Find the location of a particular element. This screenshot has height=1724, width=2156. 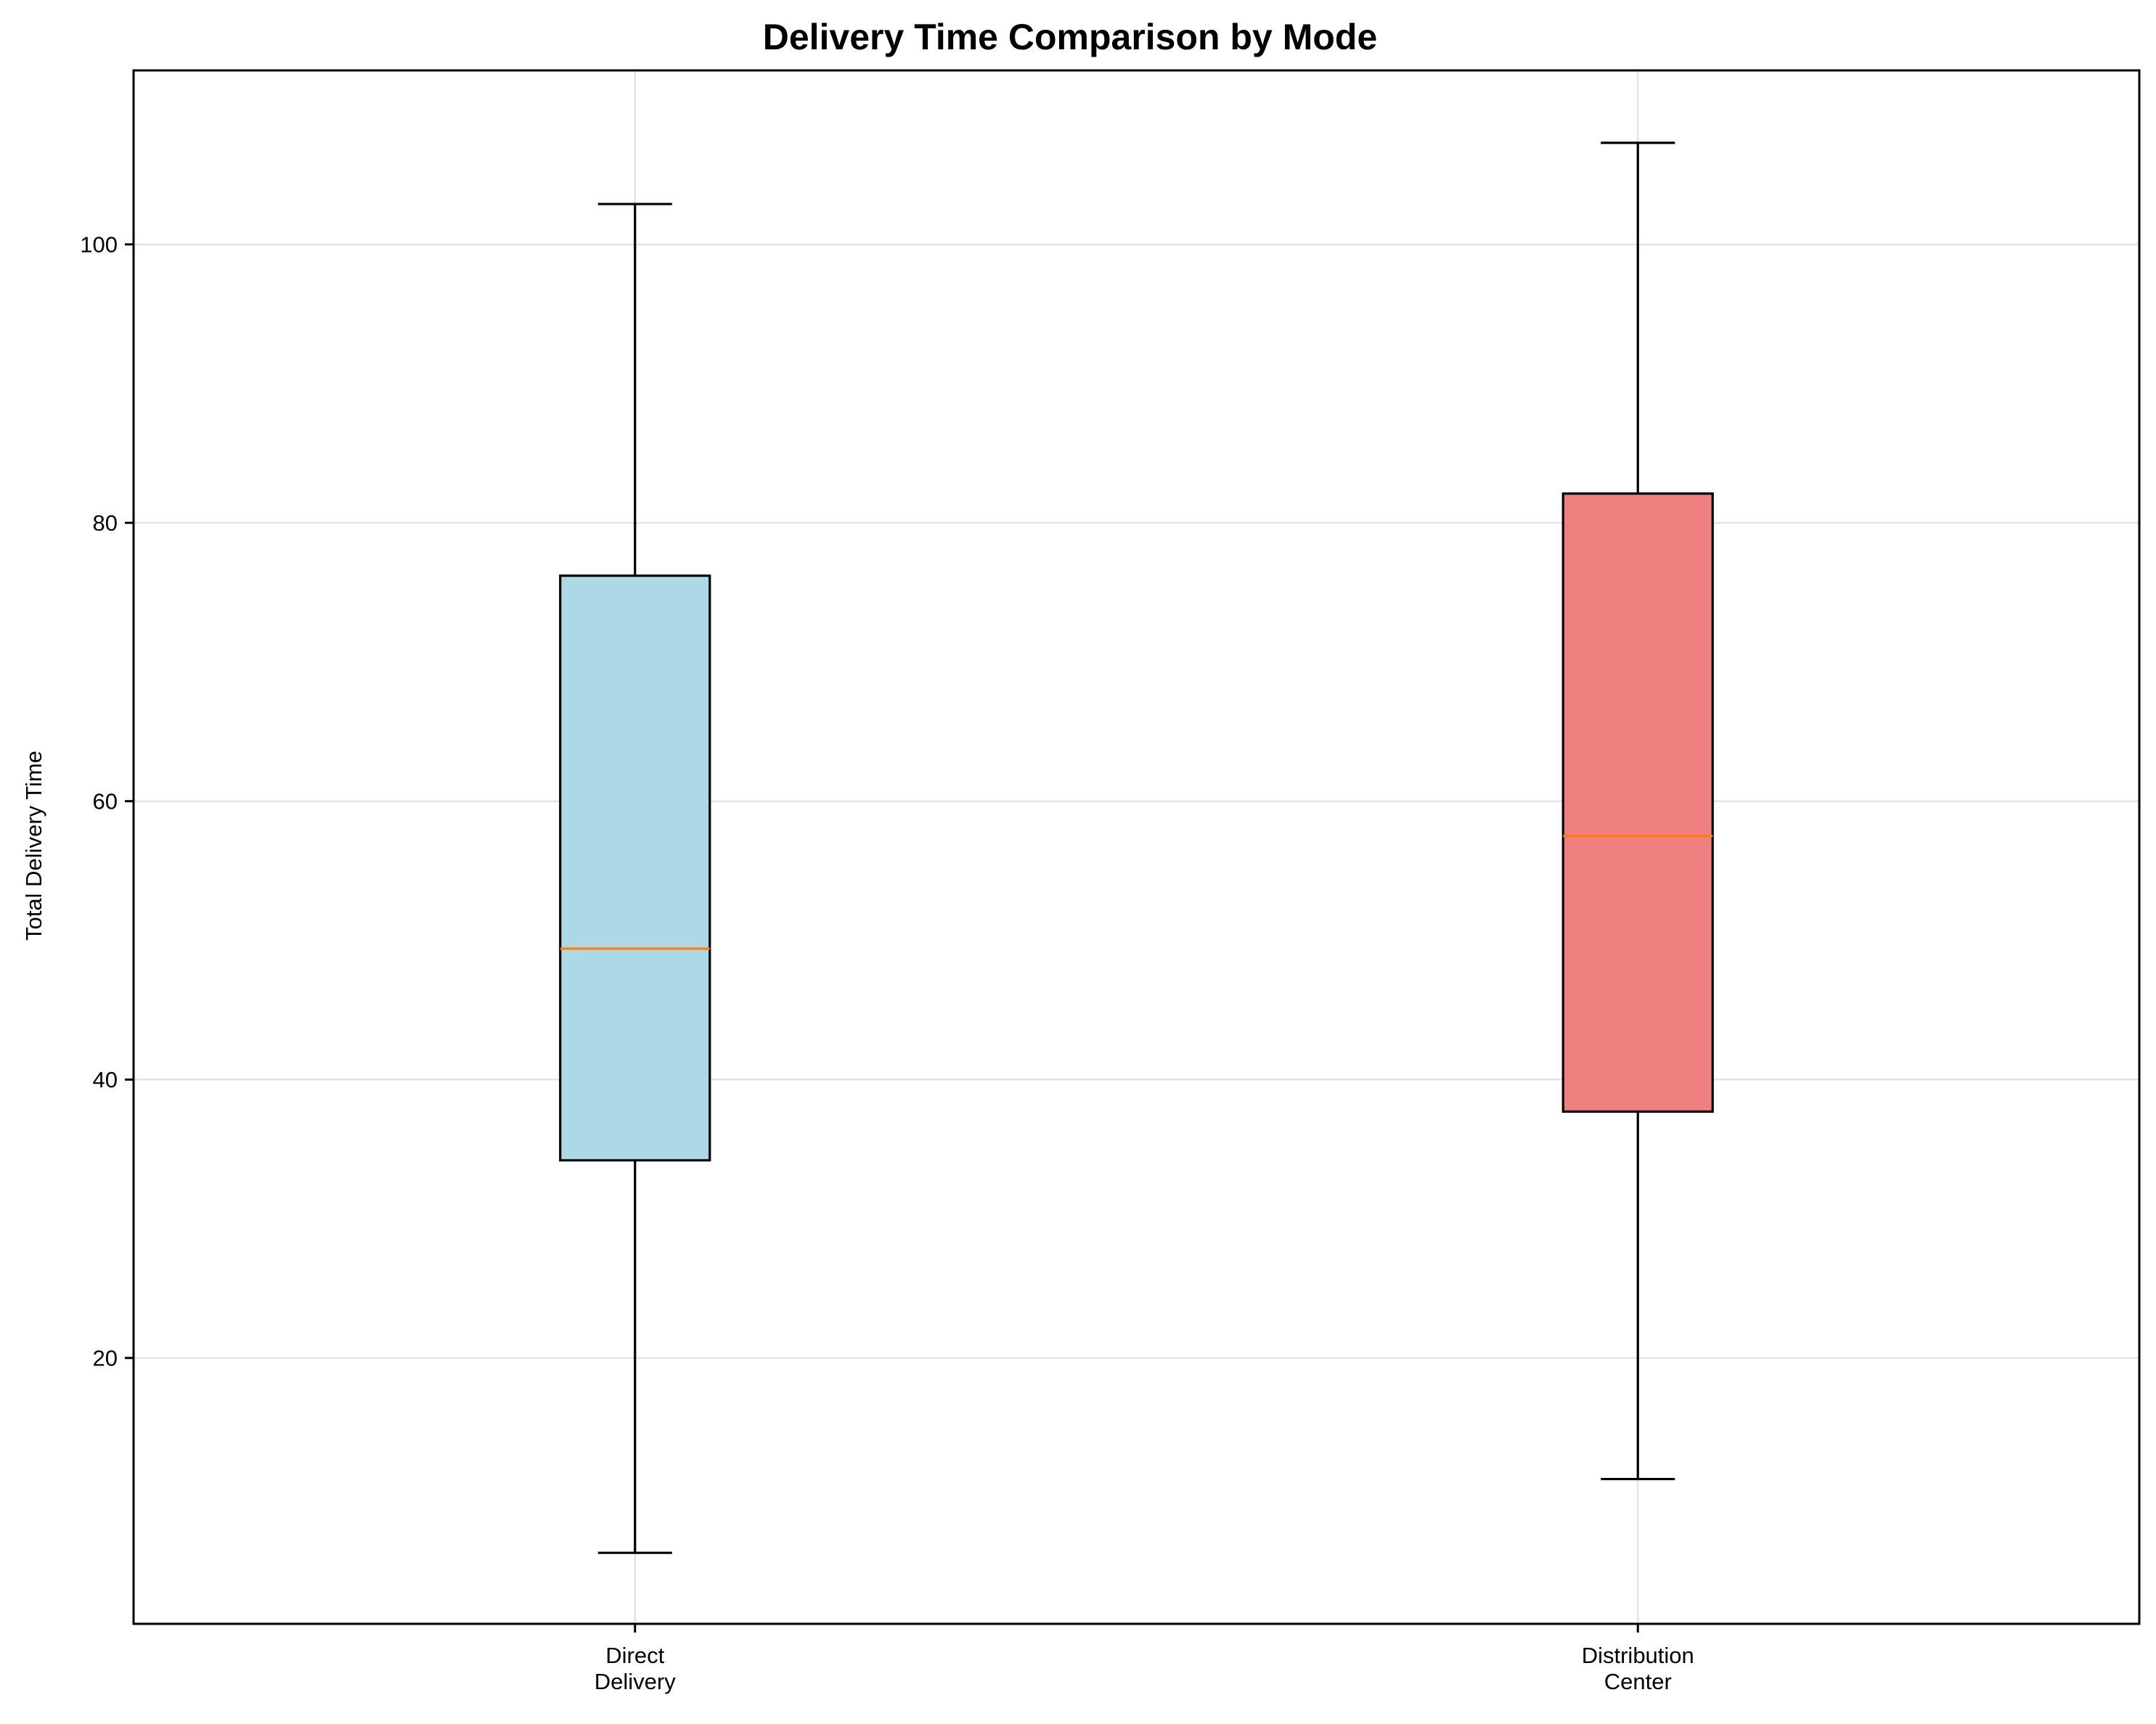

y-axis-ticks: 20 40 60 80 100 is located at coordinates (107, 801).